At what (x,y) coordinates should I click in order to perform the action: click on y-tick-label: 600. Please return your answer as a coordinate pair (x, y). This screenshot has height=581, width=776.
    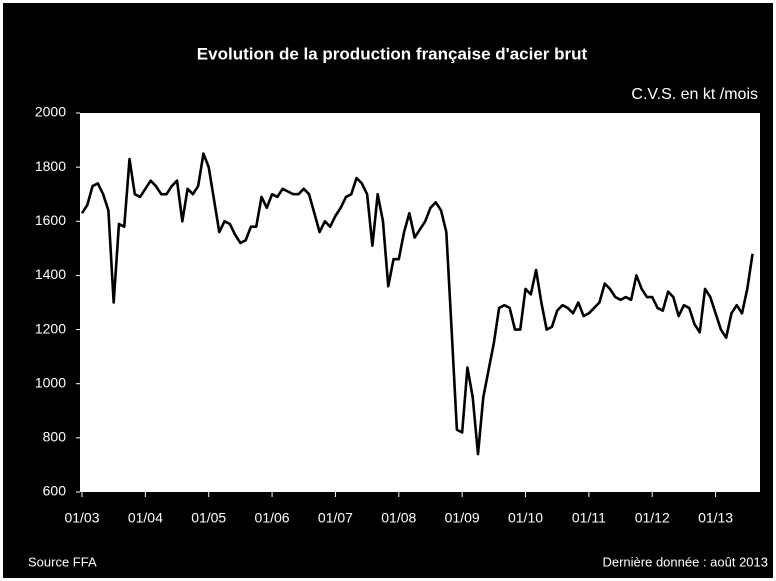
    Looking at the image, I should click on (55, 491).